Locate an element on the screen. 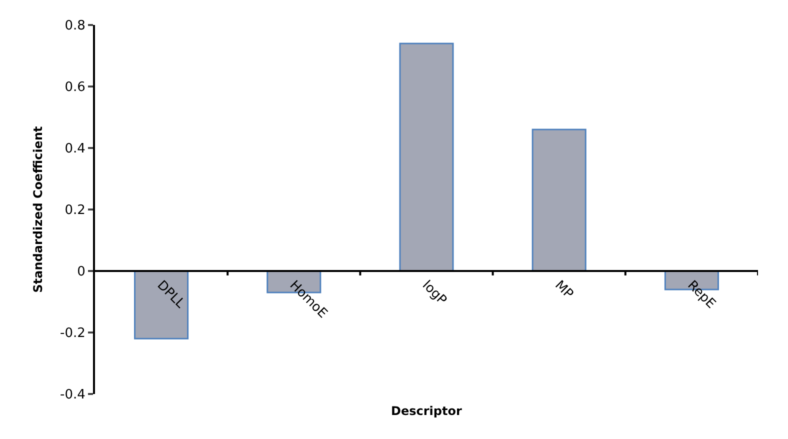 The height and width of the screenshot is (439, 788). y-tick-label: 0.4 is located at coordinates (75, 149).